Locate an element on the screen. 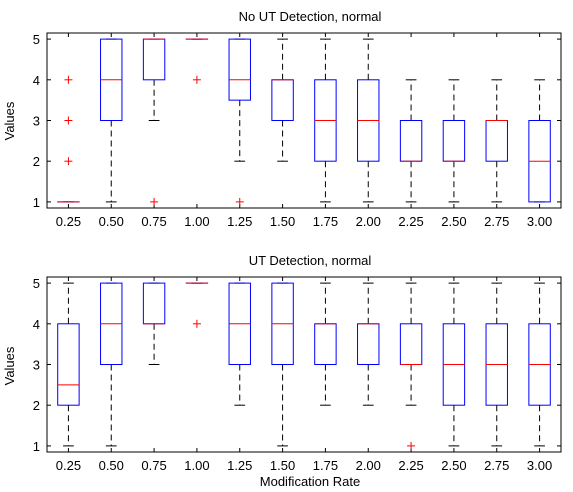  chart-title: UT Detection, normal is located at coordinates (310, 260).